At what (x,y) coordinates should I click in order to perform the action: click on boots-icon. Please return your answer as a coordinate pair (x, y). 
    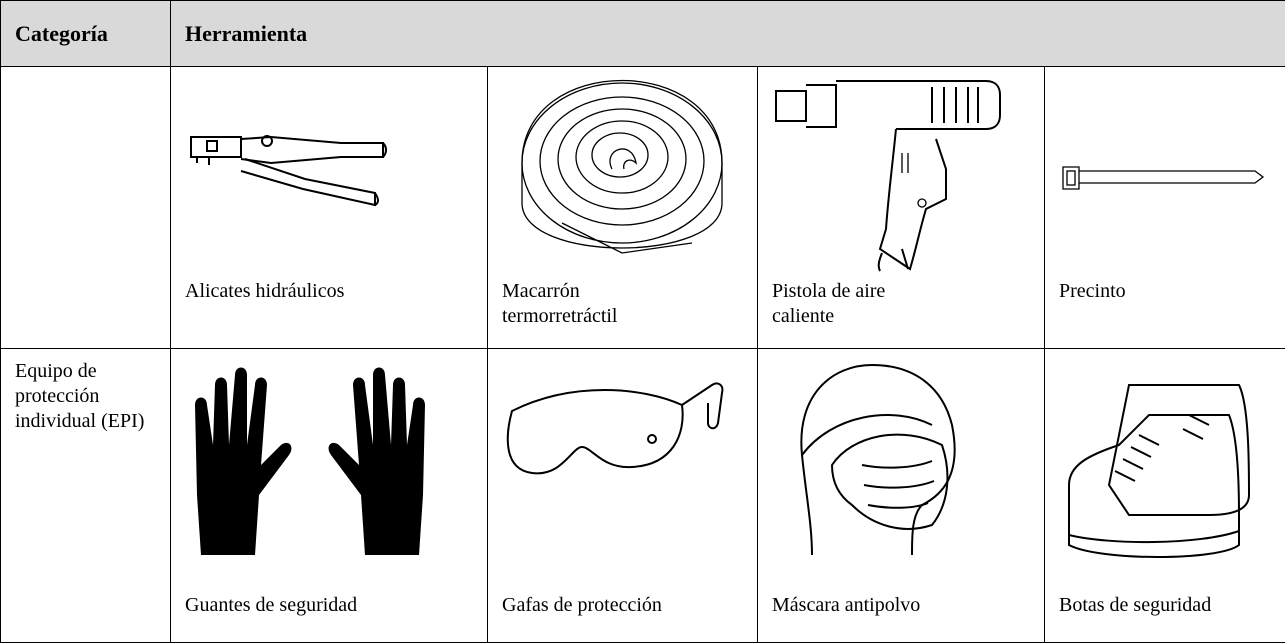
    Looking at the image, I should click on (1169, 474).